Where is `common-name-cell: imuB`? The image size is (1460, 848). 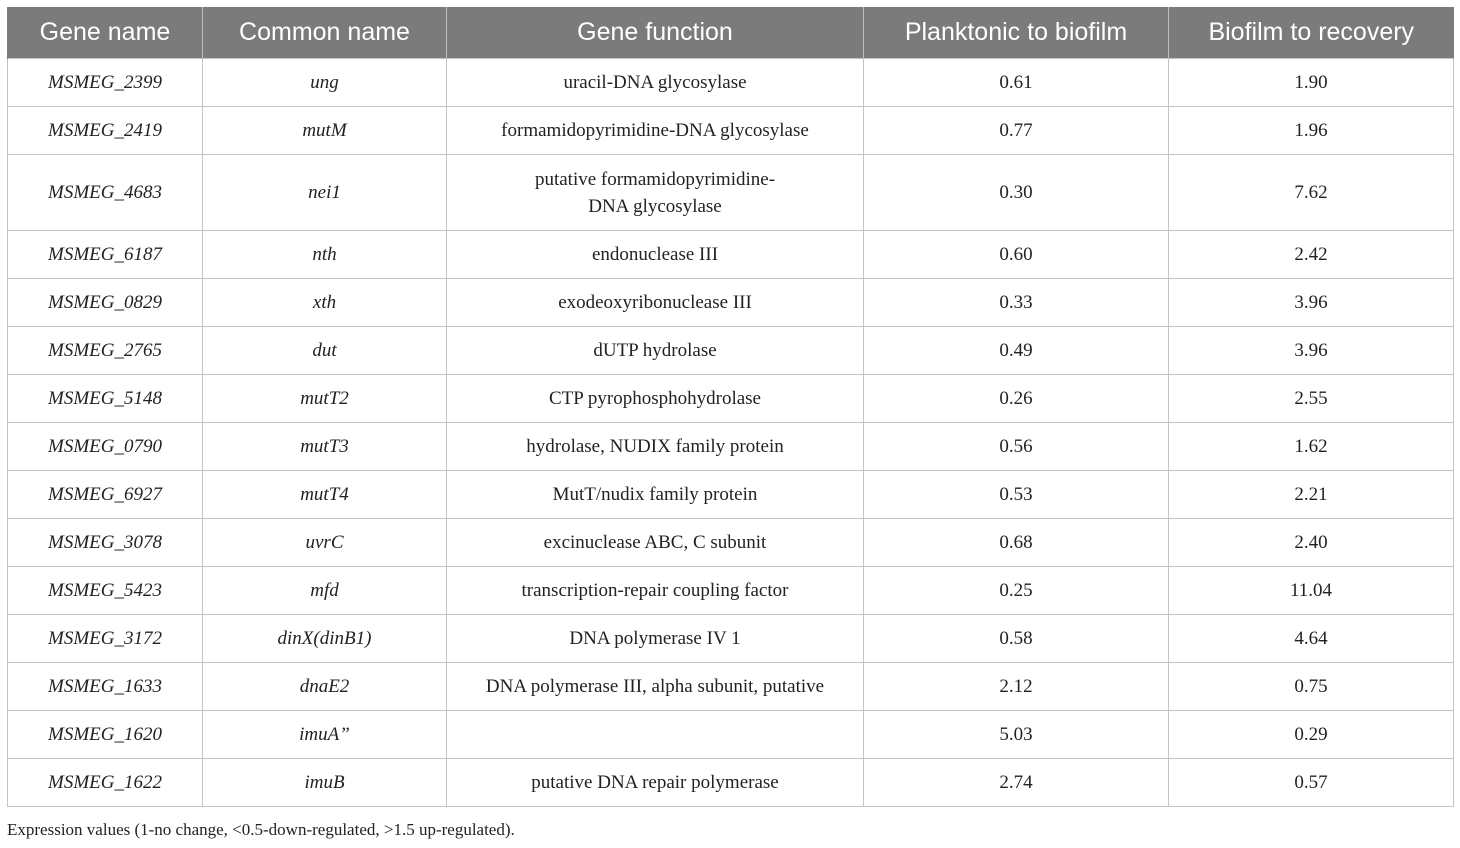
common-name-cell: imuB is located at coordinates (324, 782).